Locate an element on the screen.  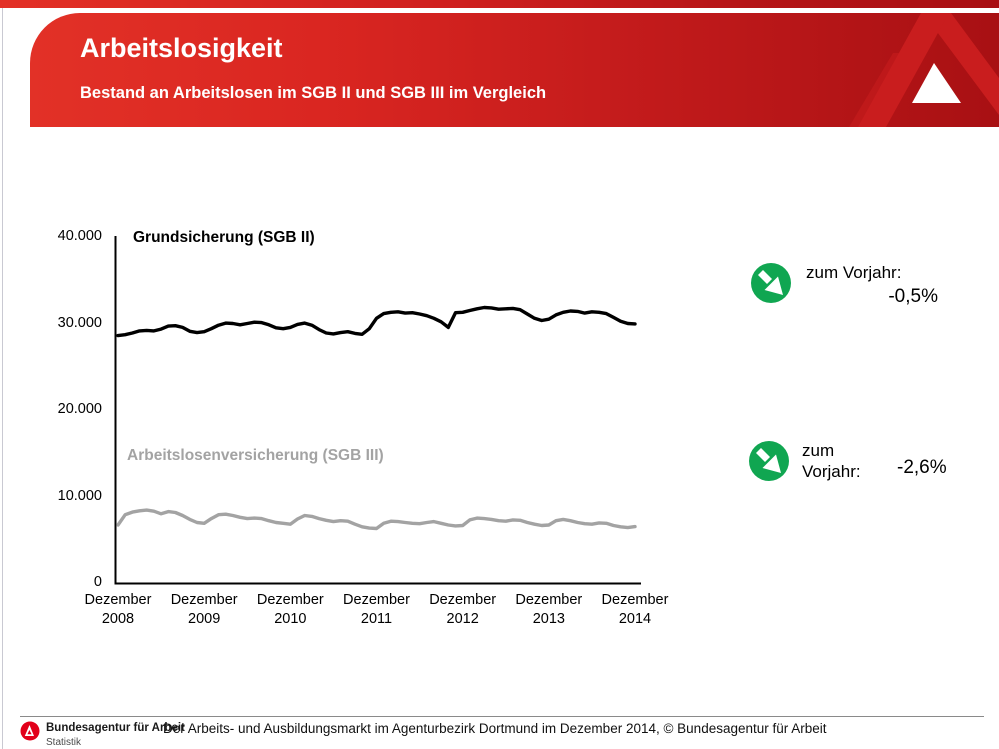
yoy-text: zum Vorjahr: -0,5% is located at coordinates (872, 284).